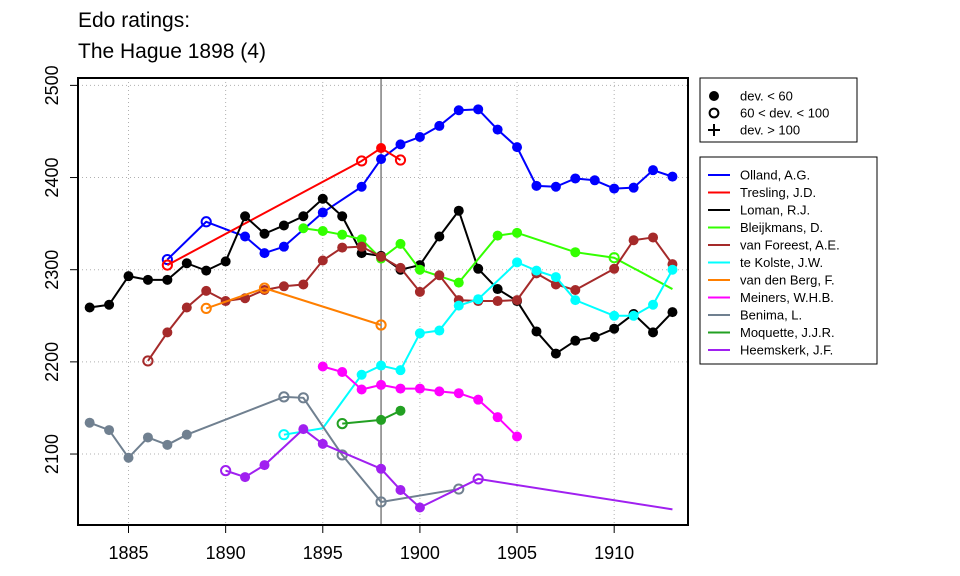 The width and height of the screenshot is (960, 576). I want to click on legend-label: van Foreest, A.E., so click(790, 245).